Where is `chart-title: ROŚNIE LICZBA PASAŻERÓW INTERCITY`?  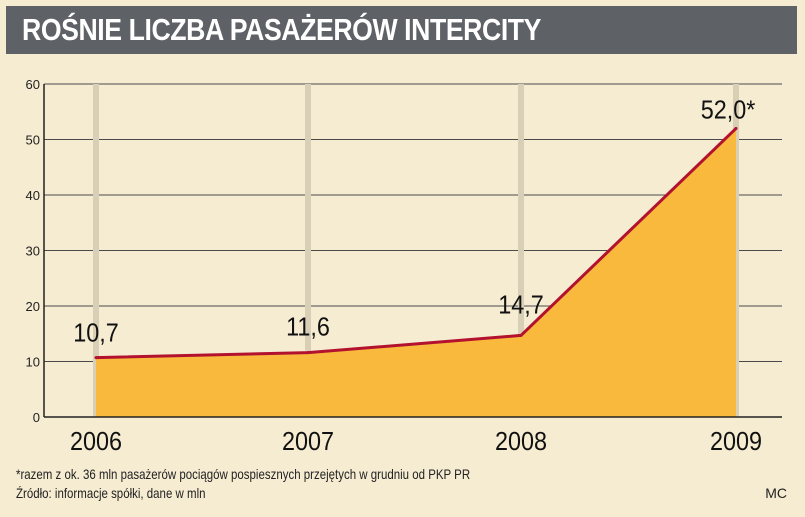 chart-title: ROŚNIE LICZBA PASAŻERÓW INTERCITY is located at coordinates (282, 29).